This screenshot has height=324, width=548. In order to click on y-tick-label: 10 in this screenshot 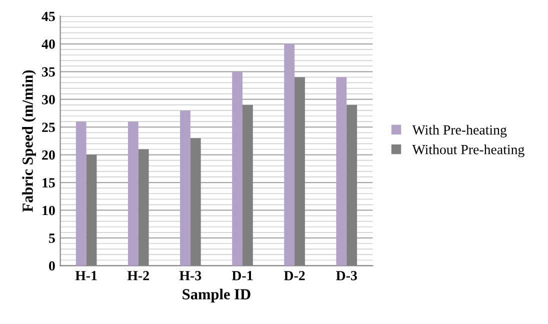, I will do `click(48, 211)`.